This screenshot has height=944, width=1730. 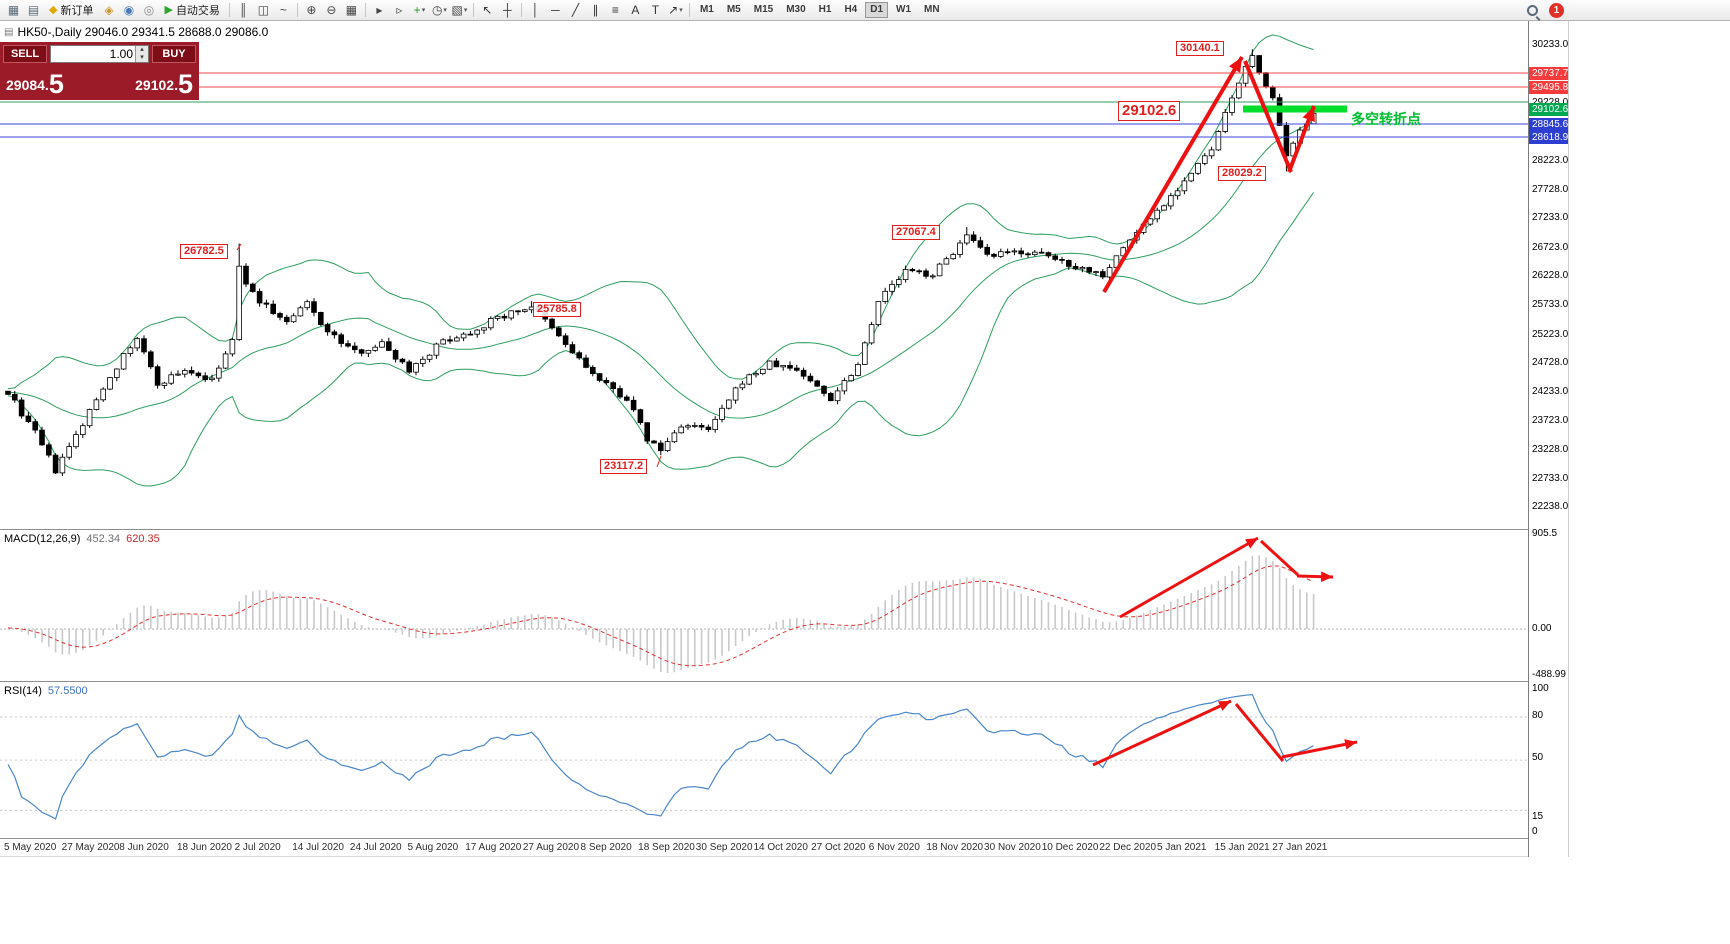 I want to click on timeframe-m15-button: M15, so click(x=763, y=9).